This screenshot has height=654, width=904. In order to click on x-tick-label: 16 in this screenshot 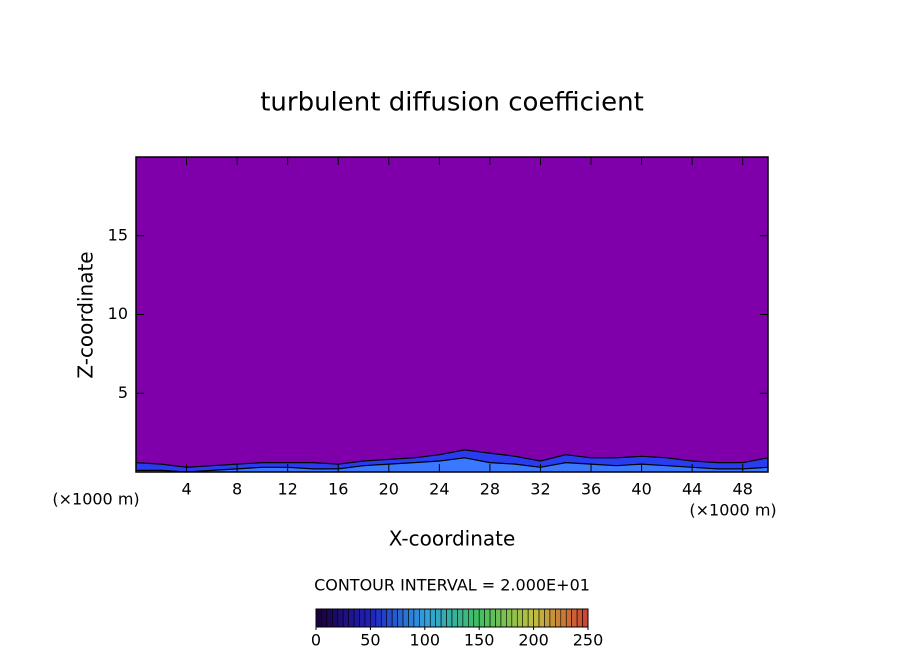, I will do `click(338, 489)`.